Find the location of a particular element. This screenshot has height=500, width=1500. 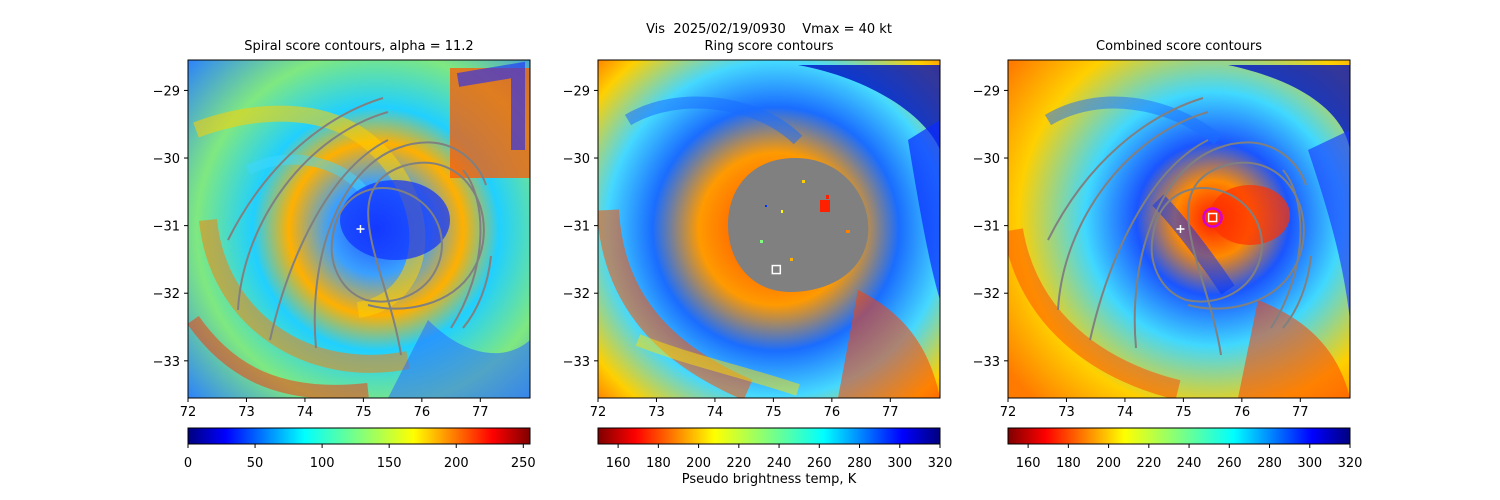

panel-title-spiral: Spiral score contours, alpha = 11.2 is located at coordinates (359, 46).